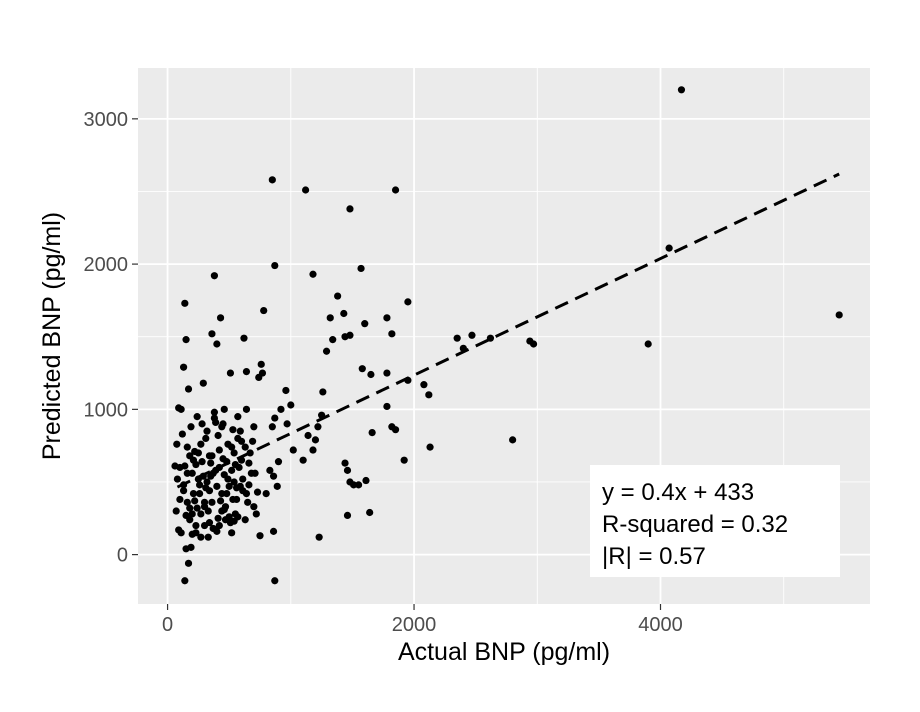  What do you see at coordinates (678, 492) in the screenshot?
I see `annotation-line-equation: y = 0.4x + 433` at bounding box center [678, 492].